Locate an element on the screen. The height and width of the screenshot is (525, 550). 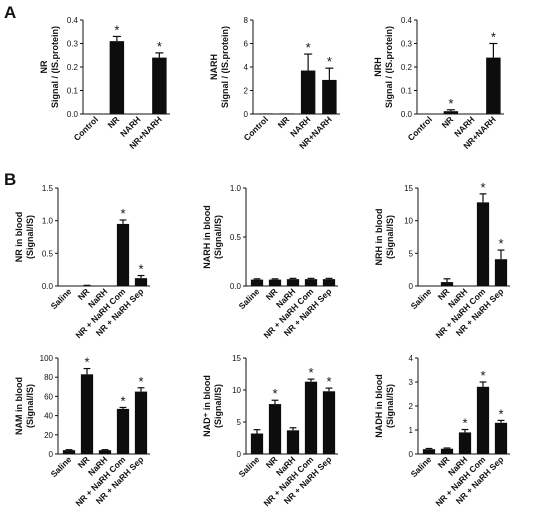
y-axis-title: NR in blood(Signal/IS) is located at coordinates (24, 237).